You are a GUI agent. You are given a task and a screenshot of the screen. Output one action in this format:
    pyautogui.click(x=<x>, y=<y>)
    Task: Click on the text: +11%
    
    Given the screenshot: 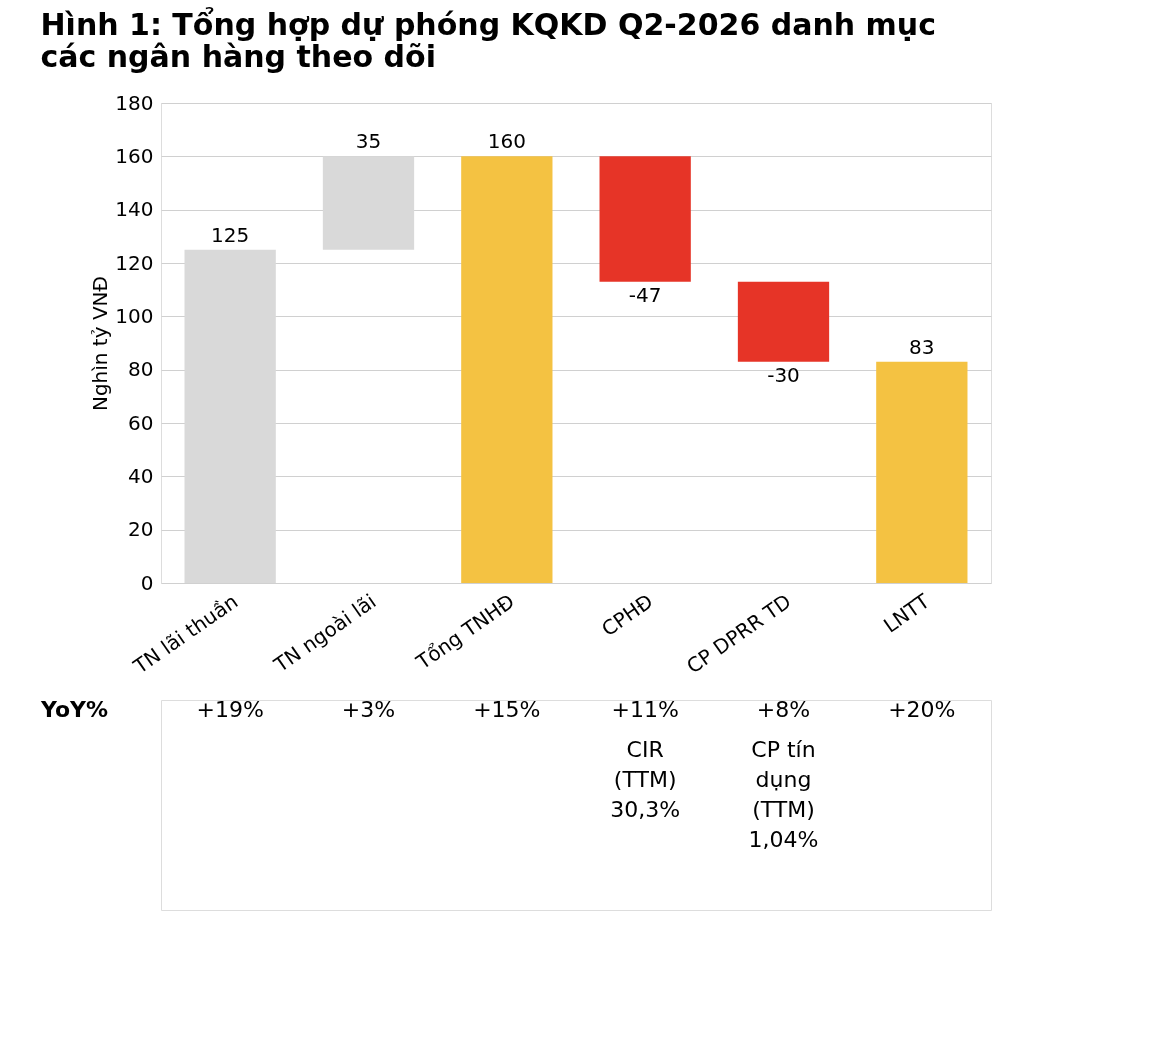 What is the action you would take?
    pyautogui.click(x=645, y=709)
    